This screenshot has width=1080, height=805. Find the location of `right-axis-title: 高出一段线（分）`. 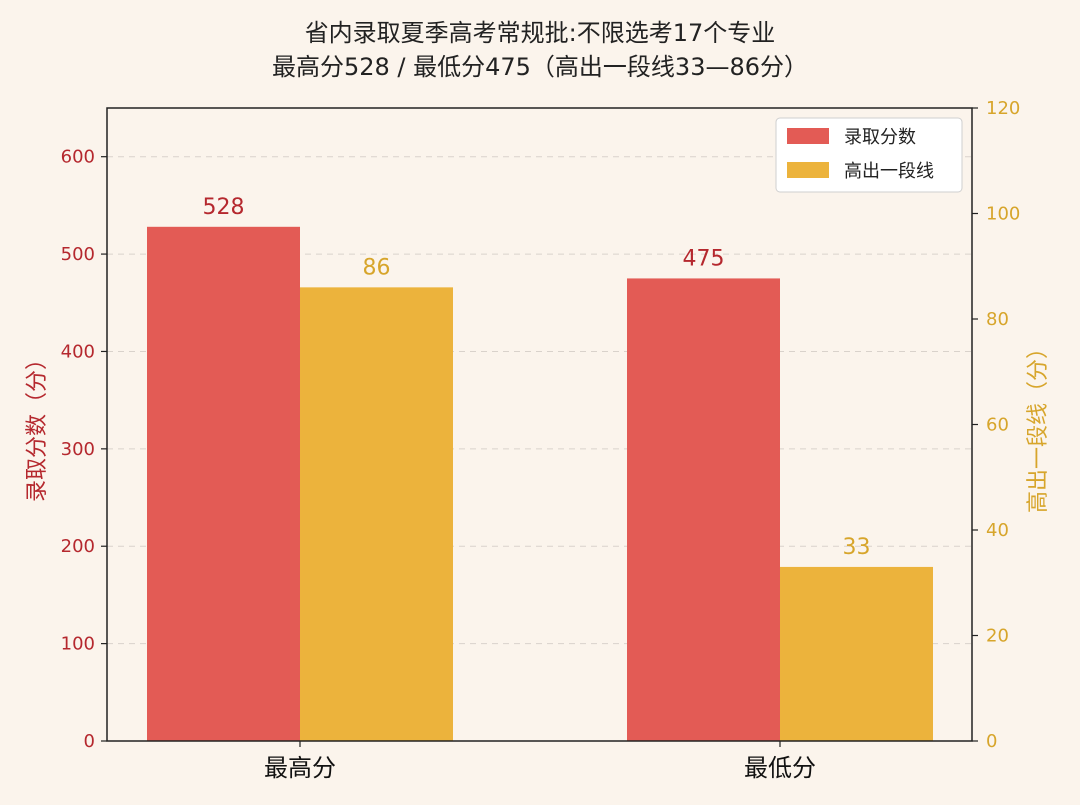

right-axis-title: 高出一段线（分） is located at coordinates (1038, 425).